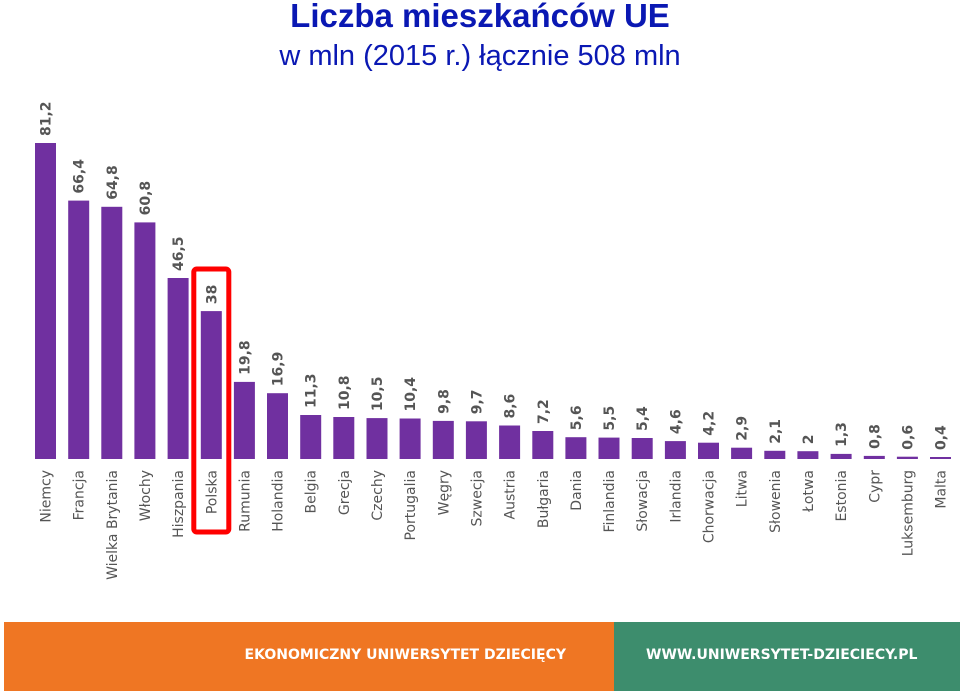  Describe the element at coordinates (511, 494) in the screenshot. I see `category-label-14: Austria` at that location.